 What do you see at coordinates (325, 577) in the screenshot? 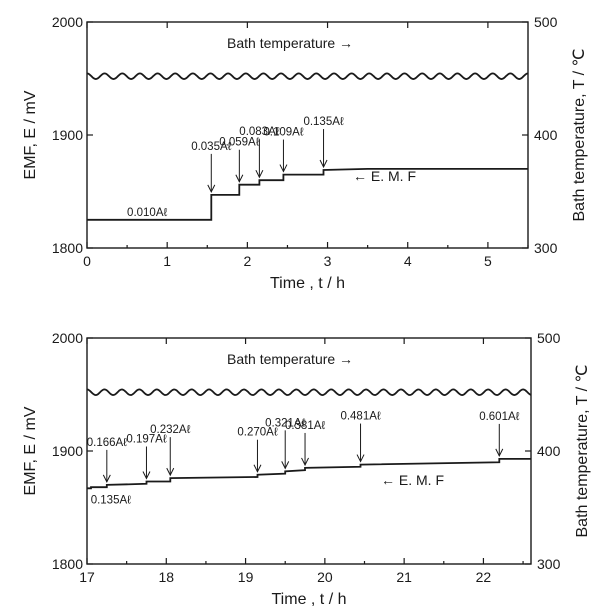
I see `x-tick-label: 20` at bounding box center [325, 577].